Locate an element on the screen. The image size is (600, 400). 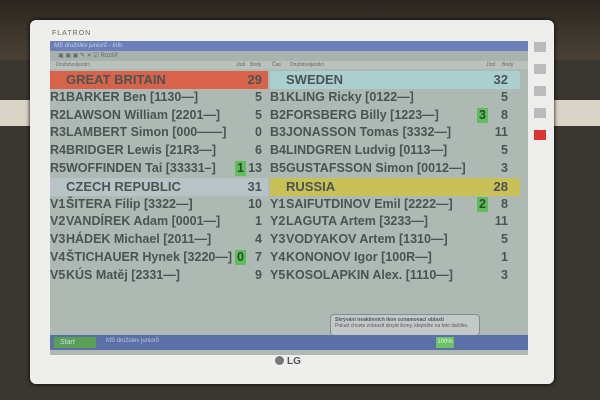
rider-name: LINDGREN Ludvig [0113—] is located at coordinates (367, 150).